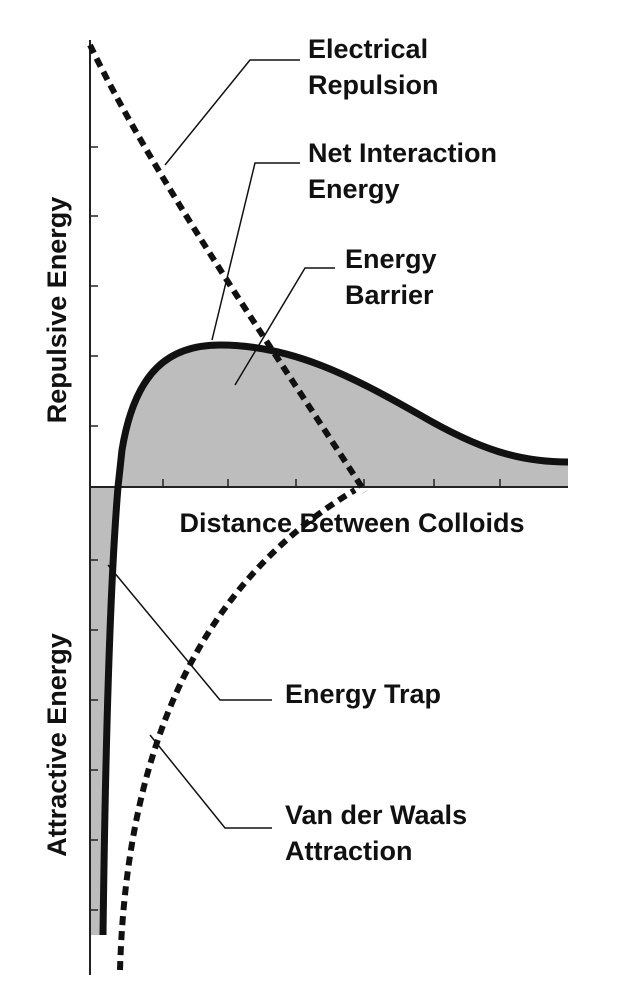  I want to click on x-axis-label: Distance Between Colloids, so click(351, 523).